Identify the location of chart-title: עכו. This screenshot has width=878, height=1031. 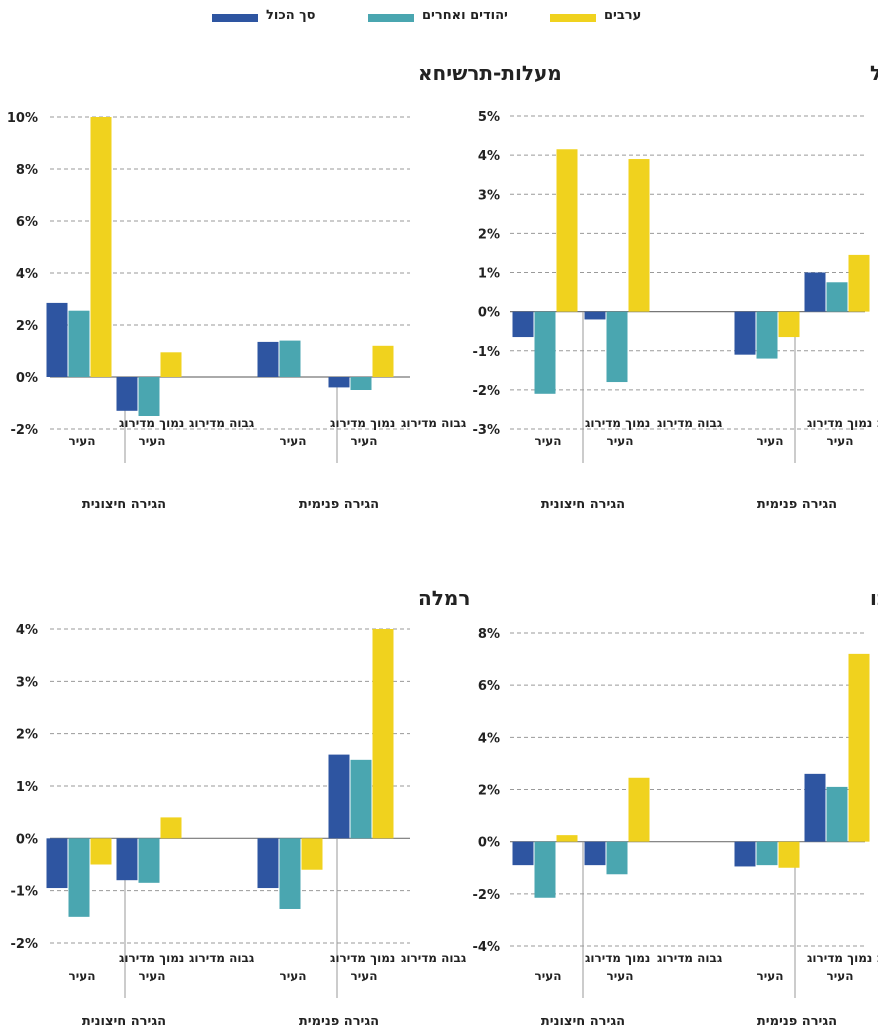
(874, 598).